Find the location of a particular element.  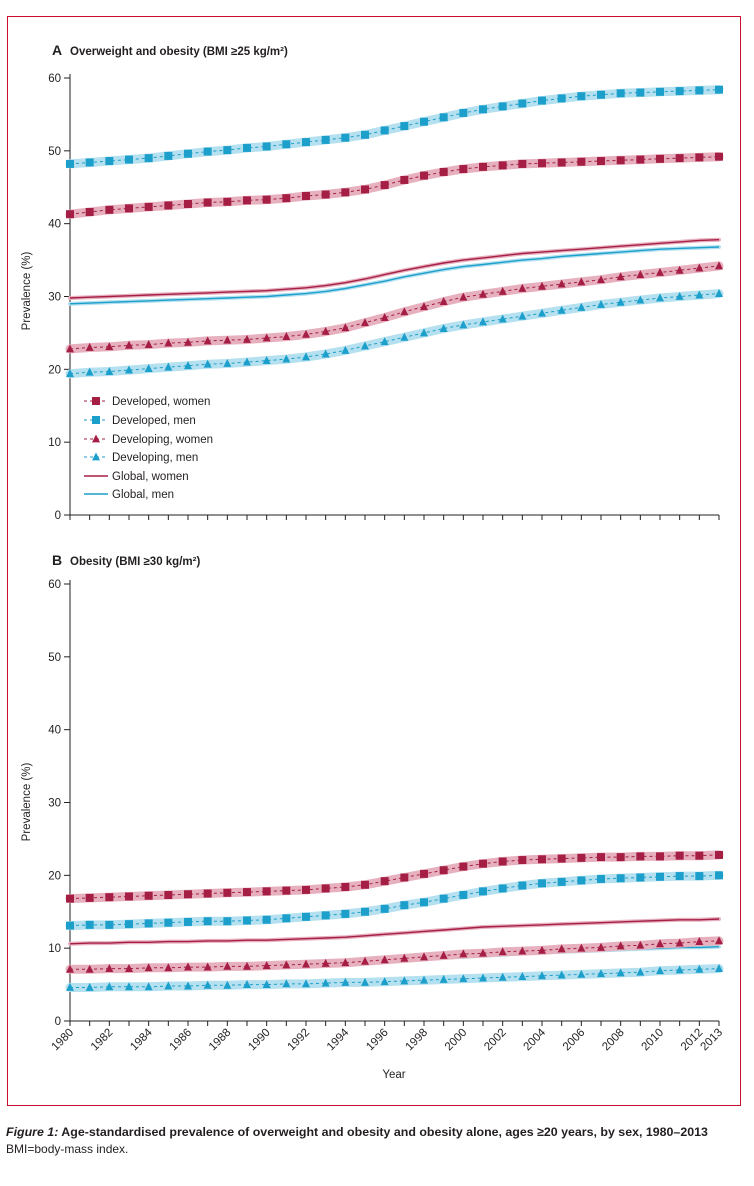

panel-b-x-tick-label: 2002 is located at coordinates (495, 1040).